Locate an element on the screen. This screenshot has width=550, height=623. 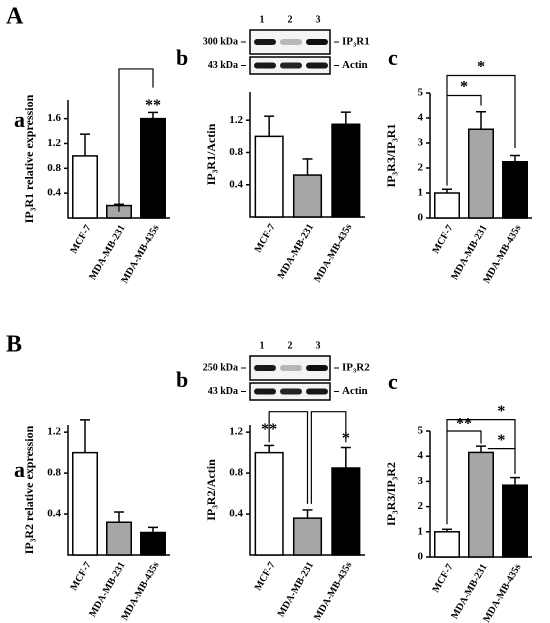
y-axis-label: IP₃R3/IP₃R2 is located at coordinates (391, 494).